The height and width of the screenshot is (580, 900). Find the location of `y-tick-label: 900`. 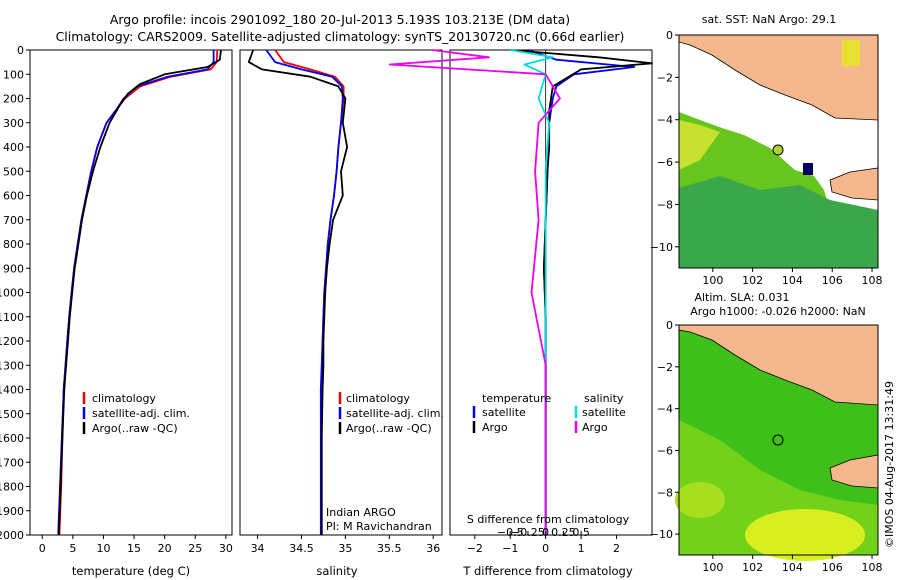

y-tick-label: 900 is located at coordinates (13, 268).